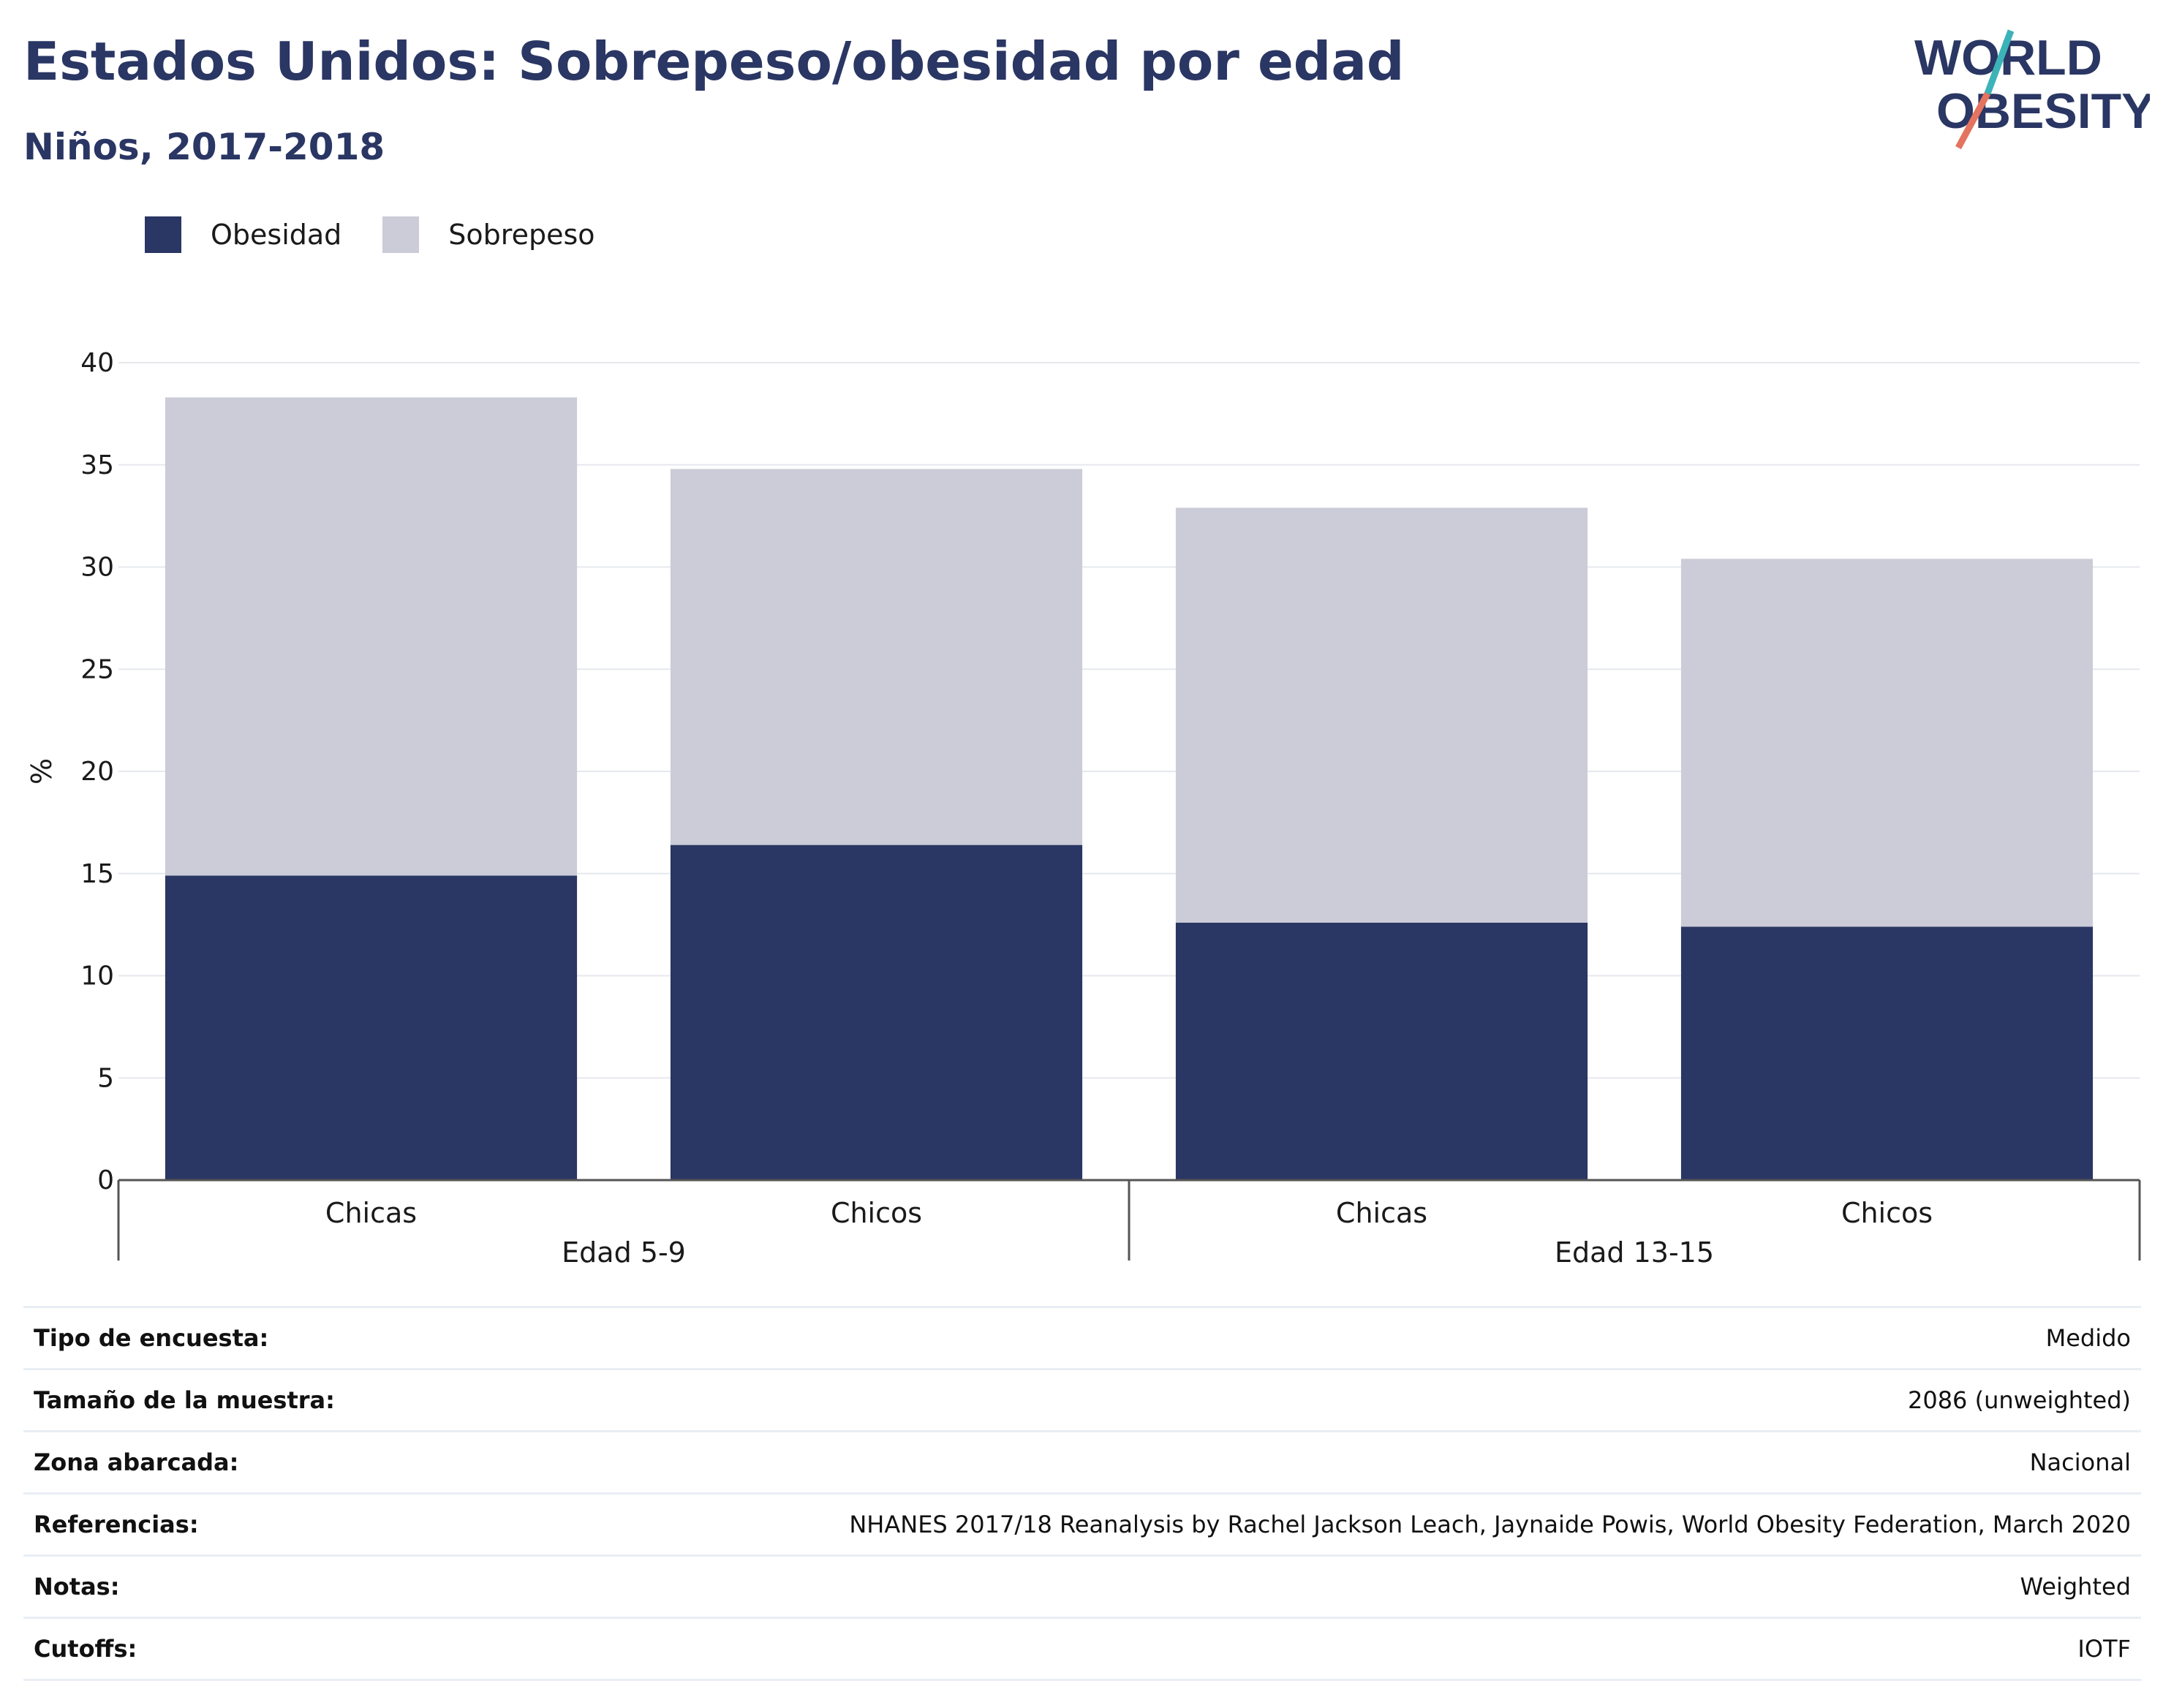  I want to click on metadata-label: Tamaño de la muestra:, so click(184, 1400).